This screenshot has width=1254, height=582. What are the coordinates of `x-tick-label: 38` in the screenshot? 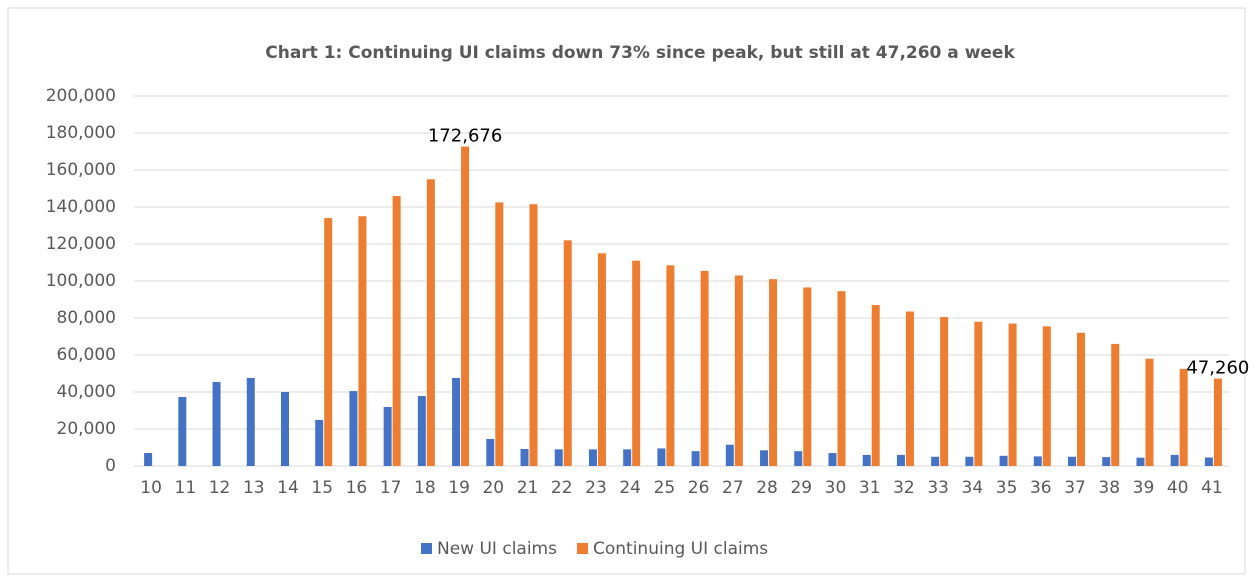 It's located at (1109, 488).